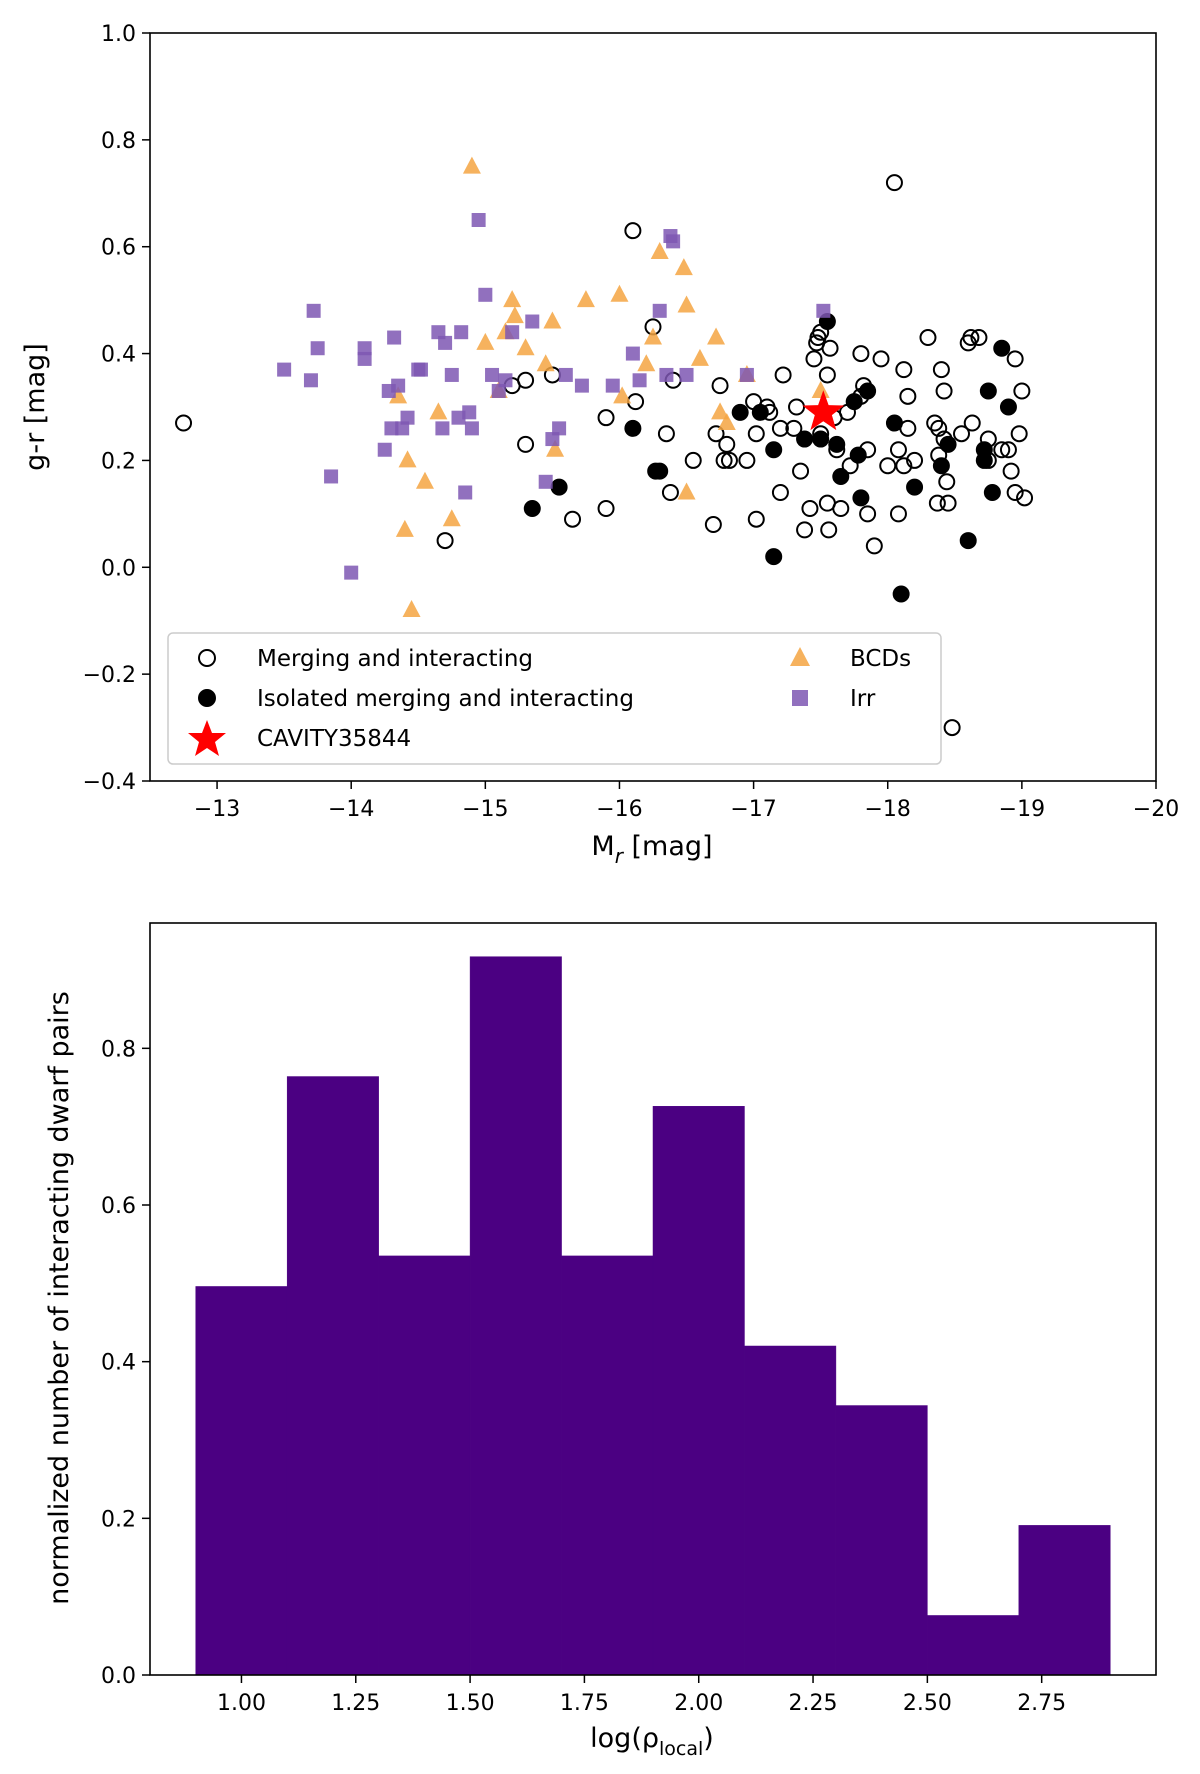  I want to click on scatter-y-tick-label: 0.0, so click(118, 568).